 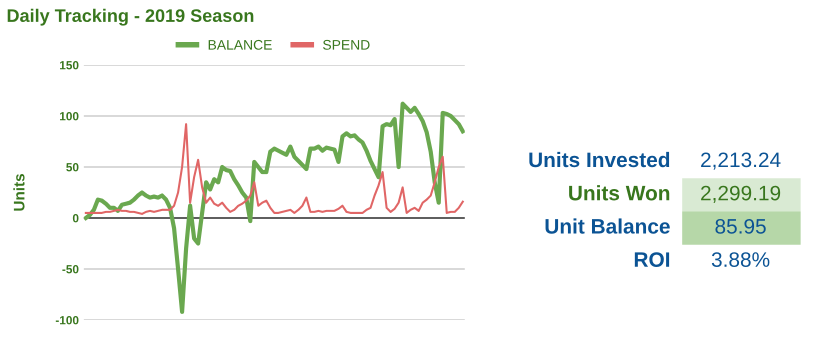 I want to click on line-series, so click(x=274, y=169).